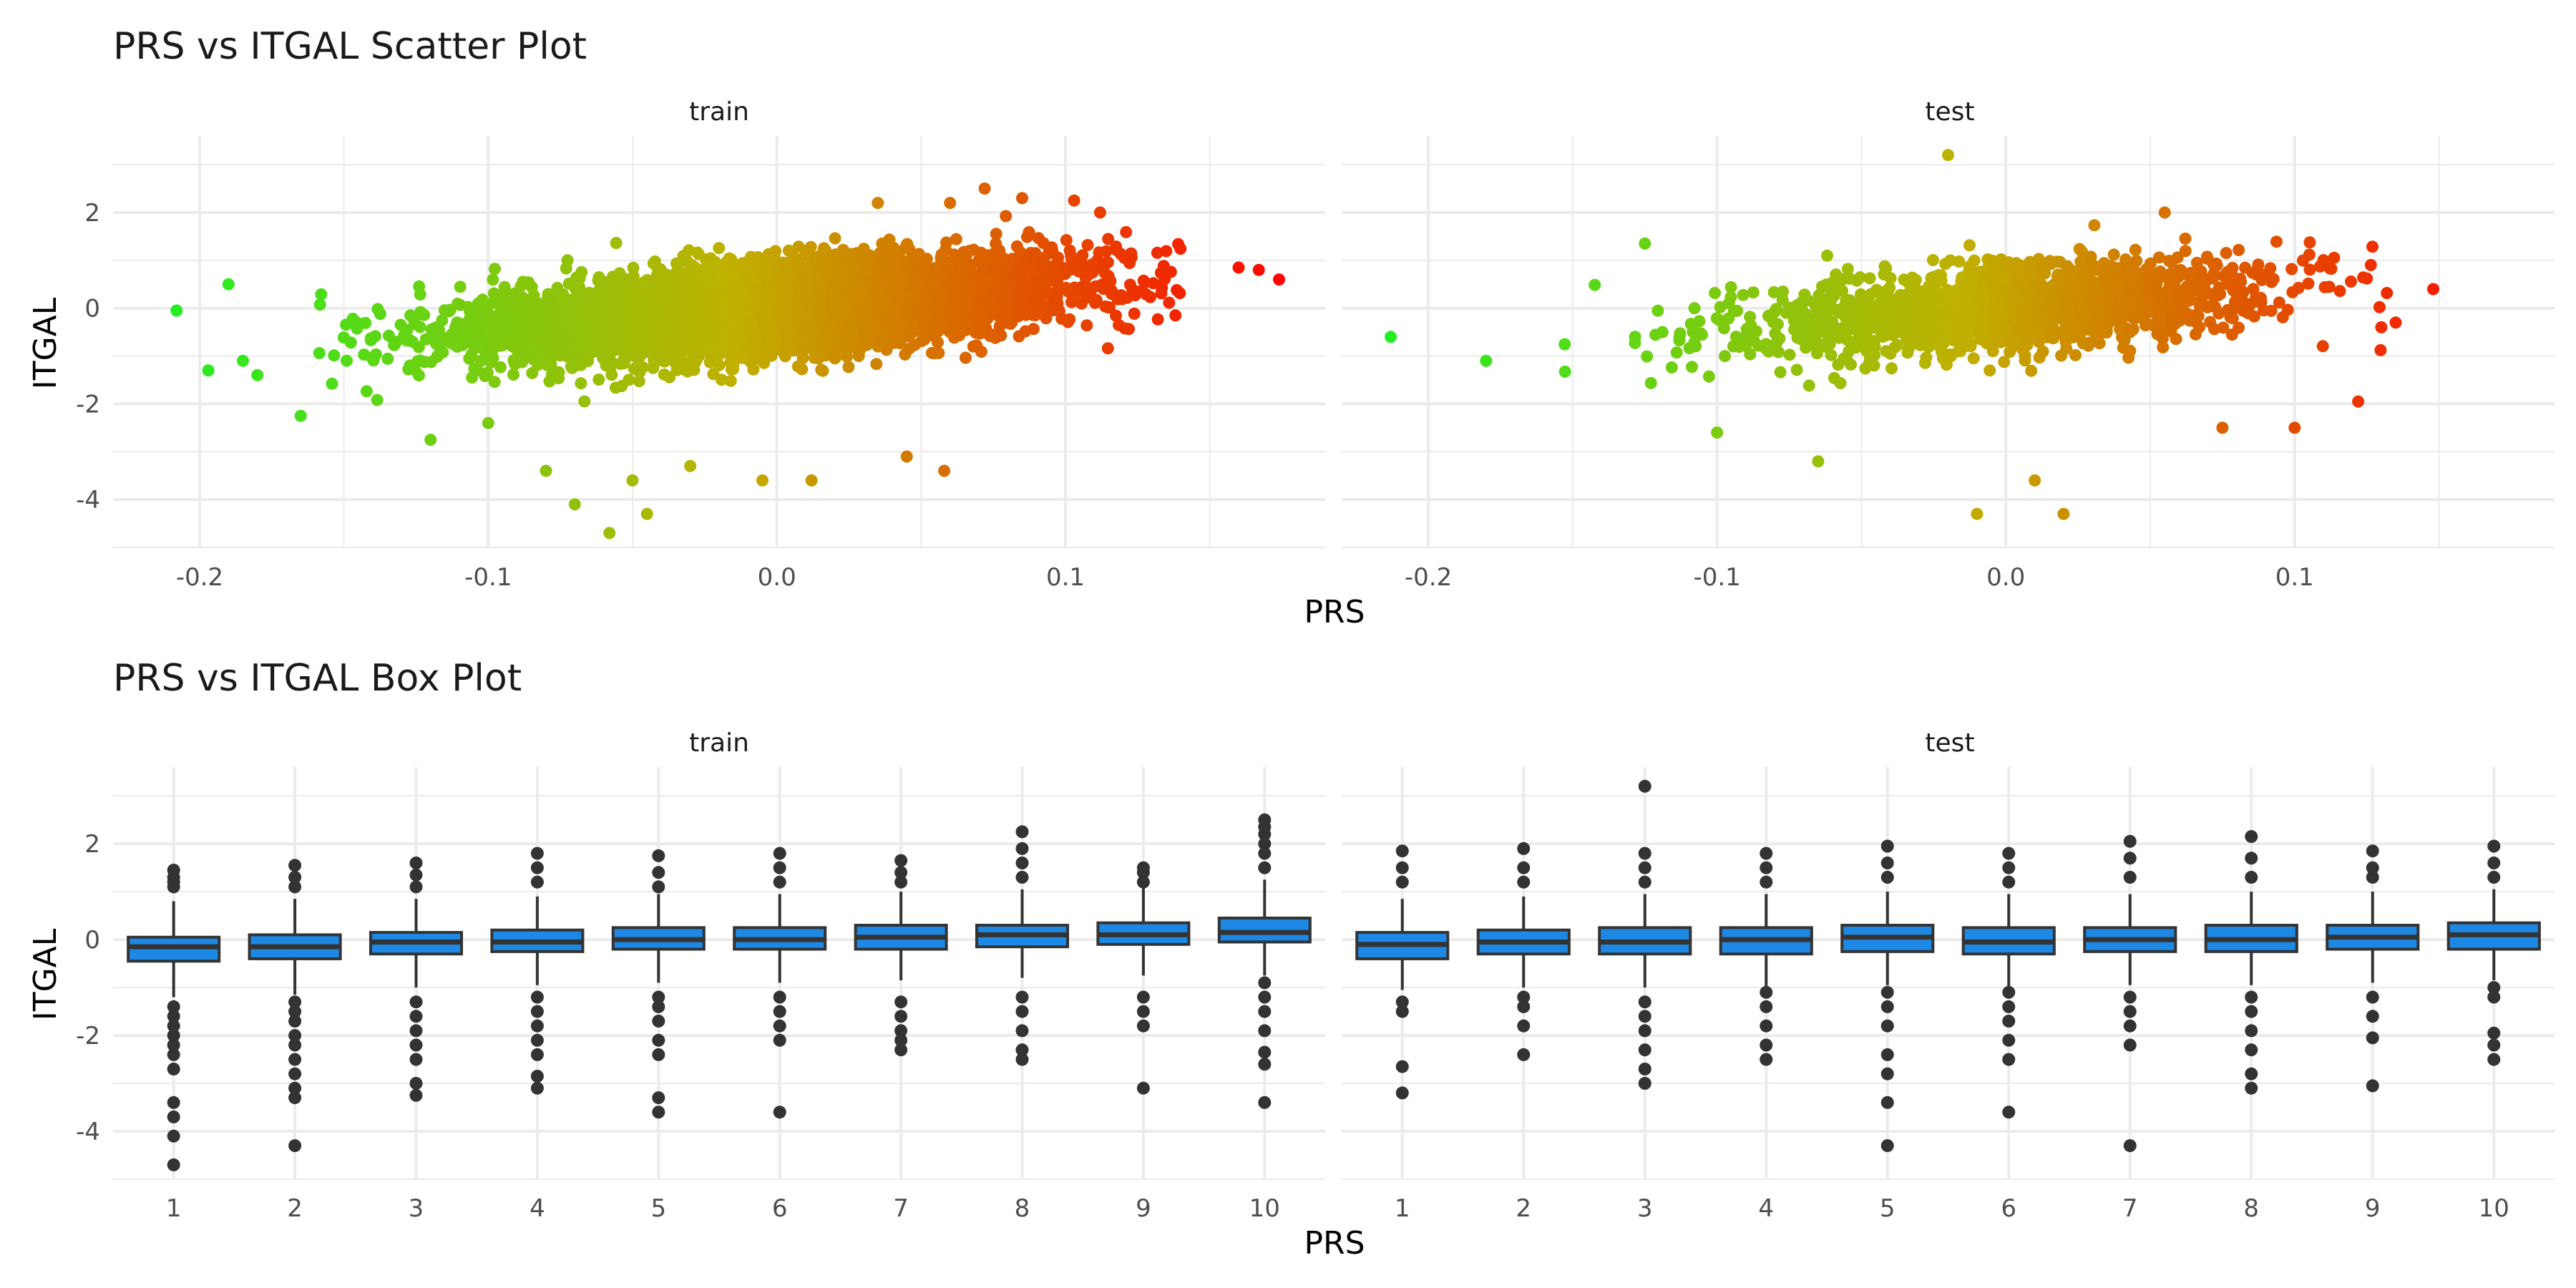  I want to click on scatter-facet-train-label: train, so click(719, 112).